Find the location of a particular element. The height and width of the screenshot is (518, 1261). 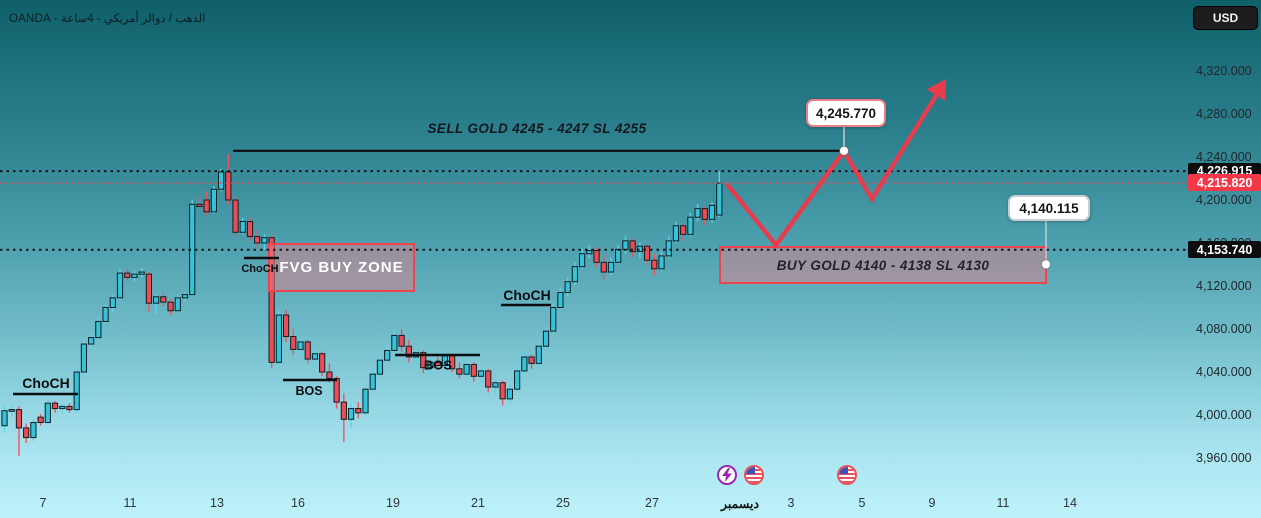

time-axis-label: 5 is located at coordinates (862, 503).